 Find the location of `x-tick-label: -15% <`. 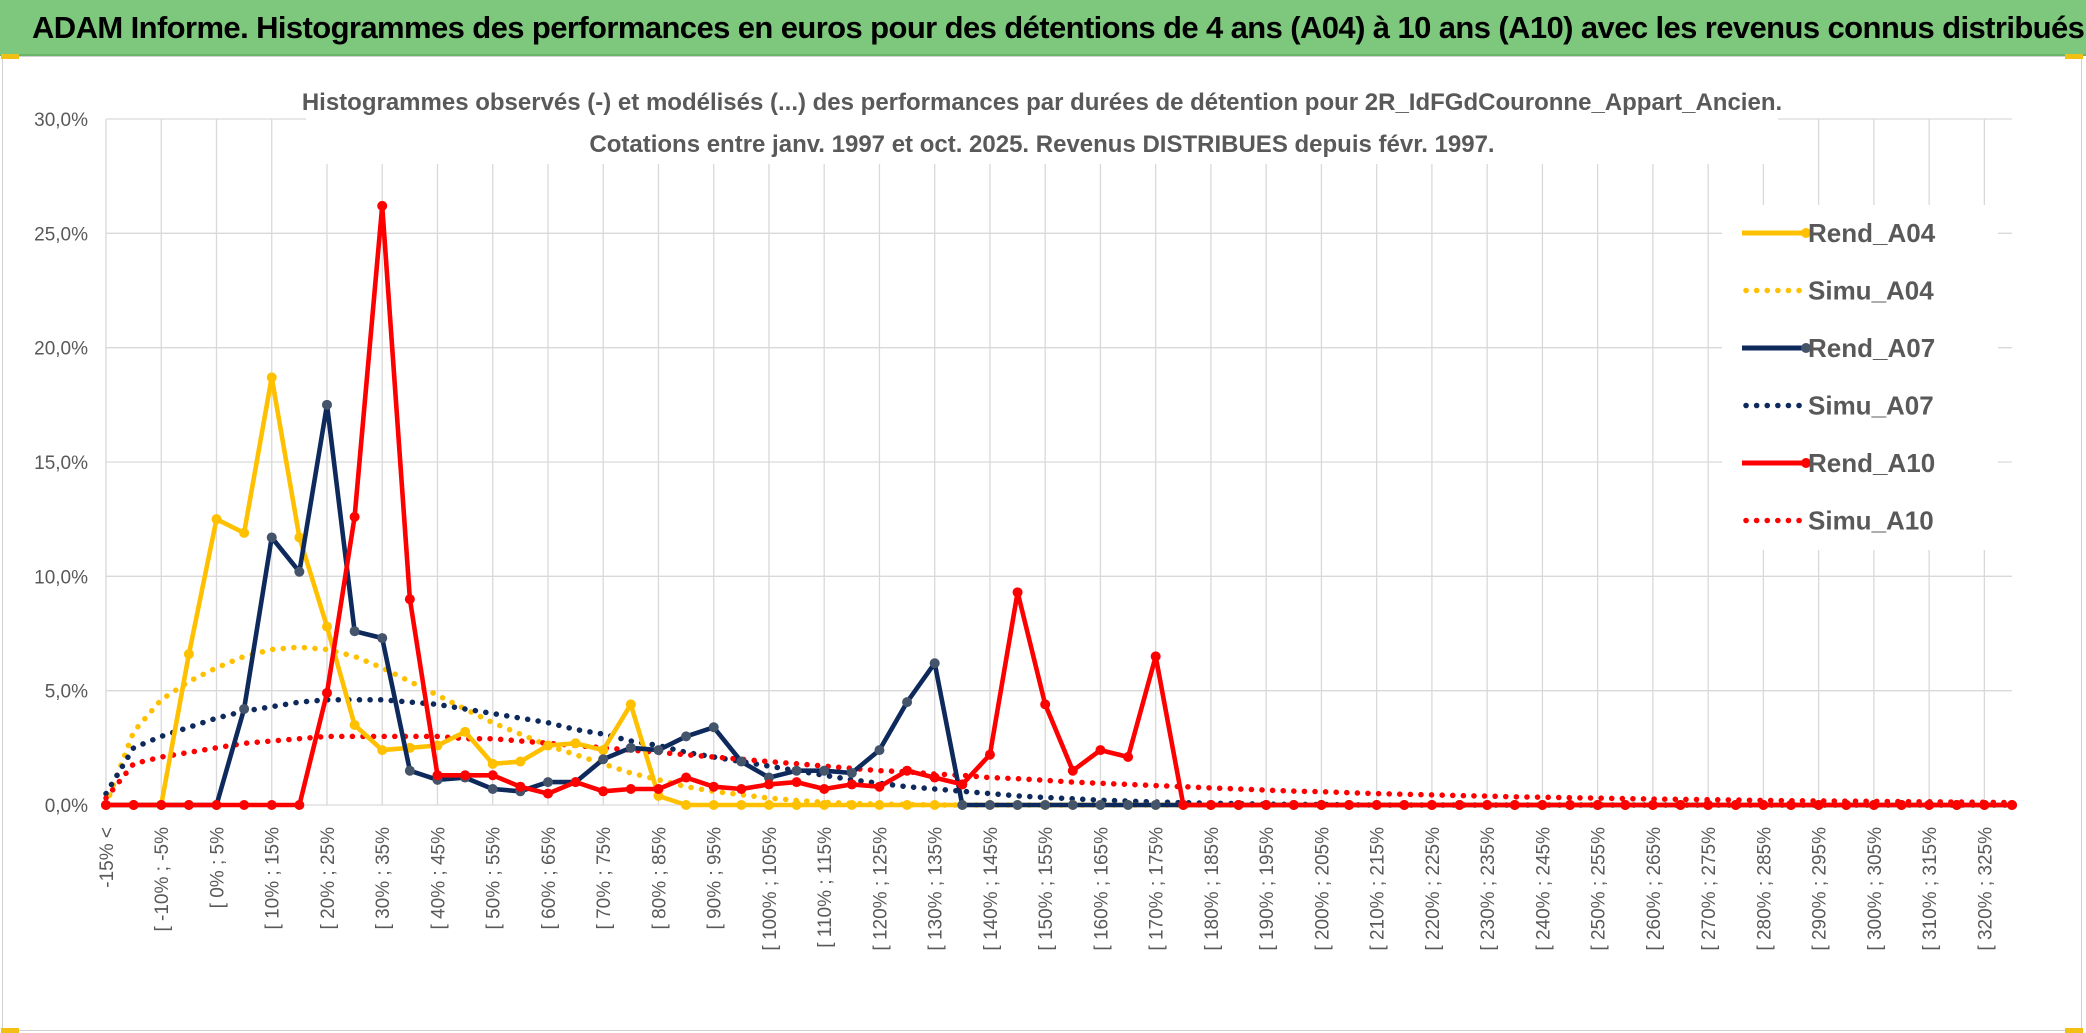

x-tick-label: -15% < is located at coordinates (107, 857).